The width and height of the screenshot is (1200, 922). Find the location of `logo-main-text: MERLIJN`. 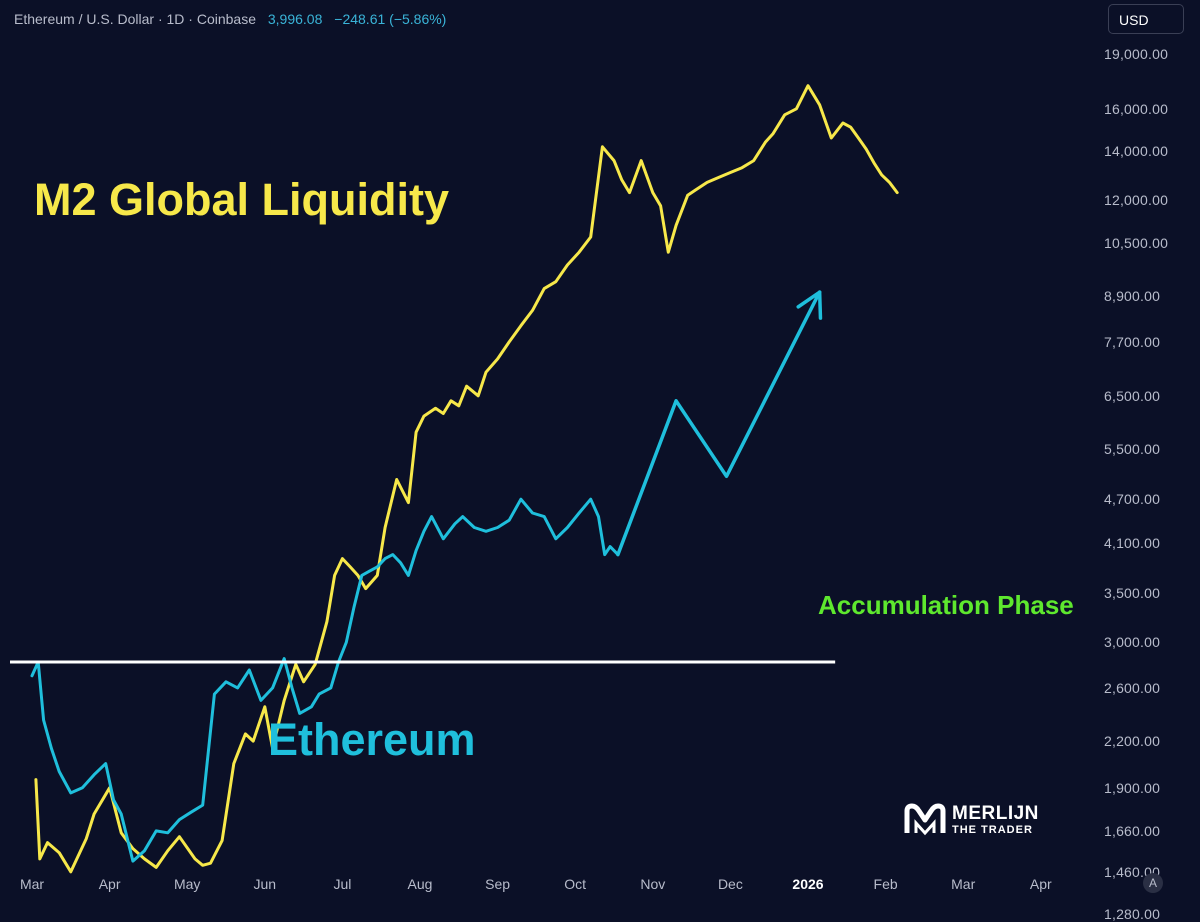

logo-main-text: MERLIJN is located at coordinates (995, 813).